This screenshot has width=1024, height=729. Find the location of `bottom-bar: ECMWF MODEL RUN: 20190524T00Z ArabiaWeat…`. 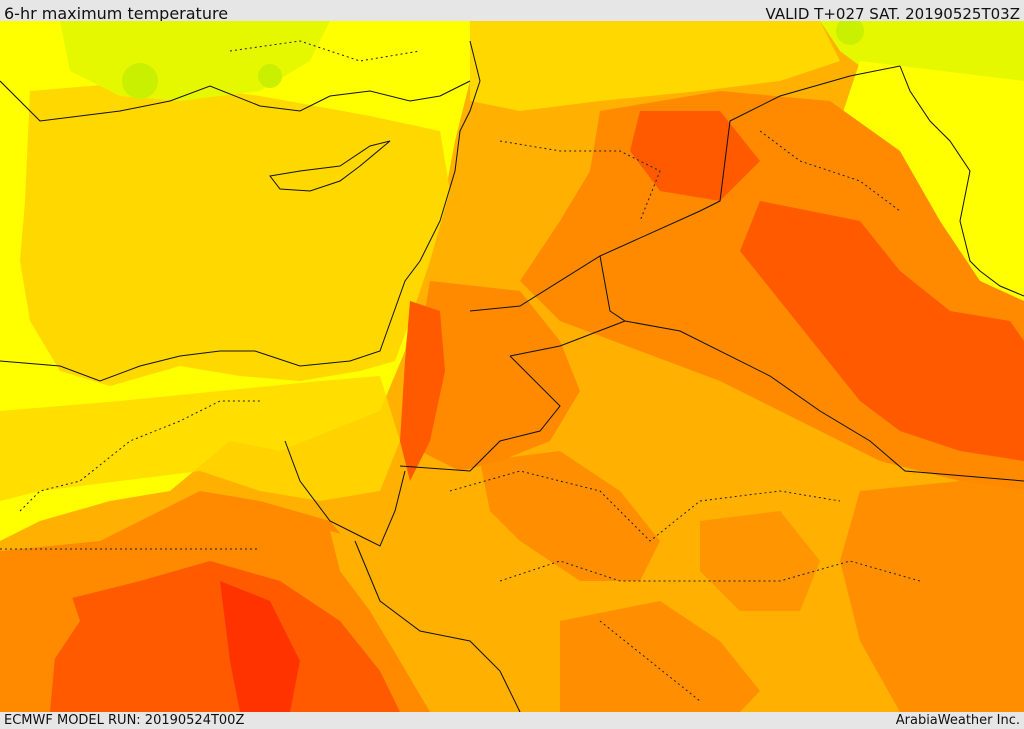

bottom-bar: ECMWF MODEL RUN: 20190524T00Z ArabiaWeat… is located at coordinates (512, 720).